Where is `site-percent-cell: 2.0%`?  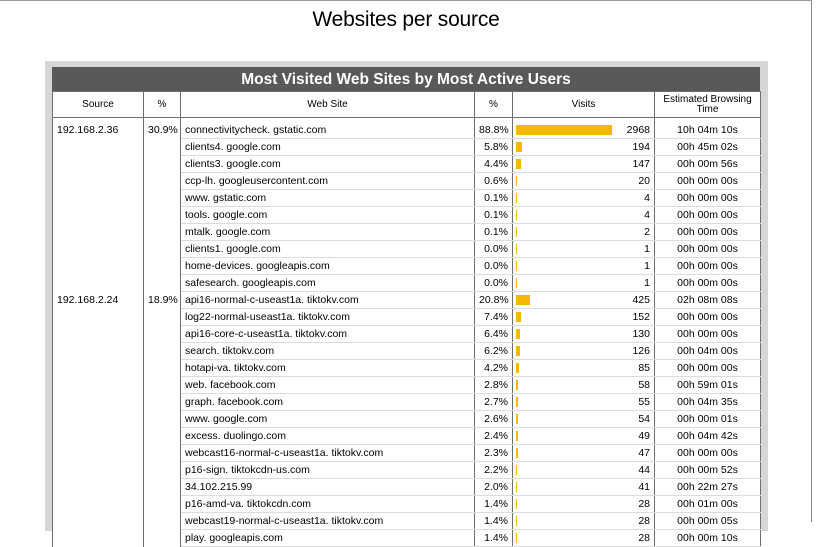 site-percent-cell: 2.0% is located at coordinates (493, 487).